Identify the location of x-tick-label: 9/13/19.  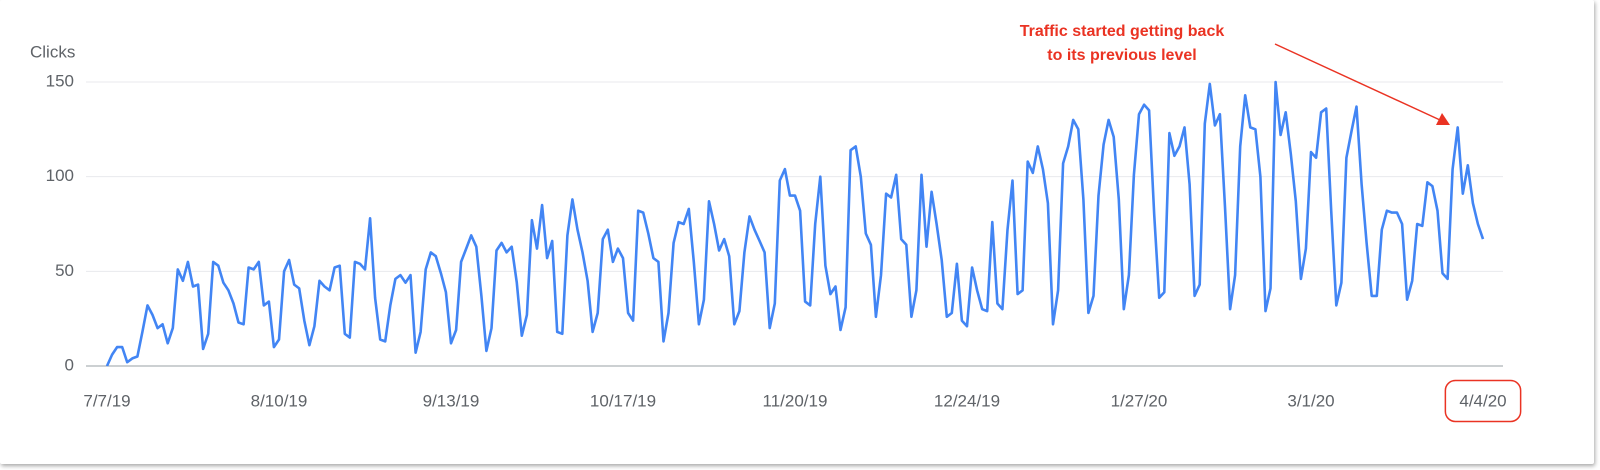
(451, 400).